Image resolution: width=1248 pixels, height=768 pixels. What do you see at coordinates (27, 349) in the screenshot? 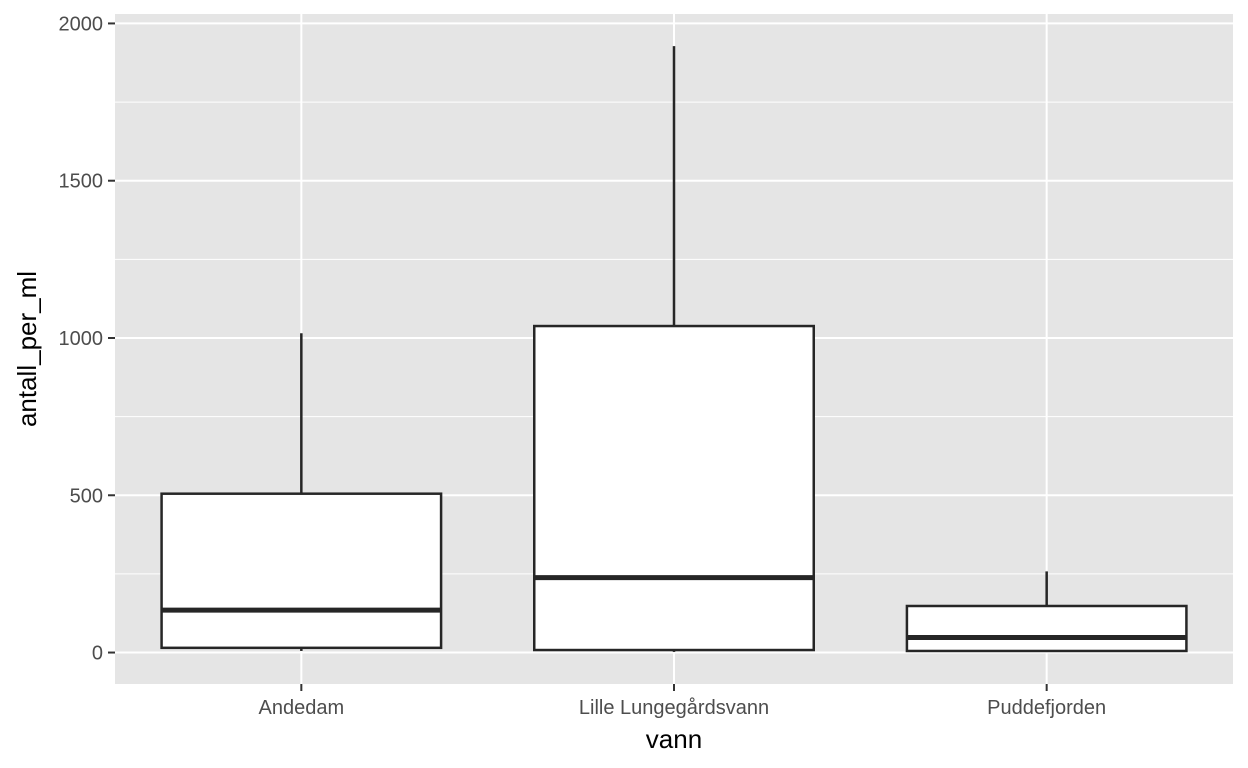
I see `y-axis-title: antall_per_ml` at bounding box center [27, 349].